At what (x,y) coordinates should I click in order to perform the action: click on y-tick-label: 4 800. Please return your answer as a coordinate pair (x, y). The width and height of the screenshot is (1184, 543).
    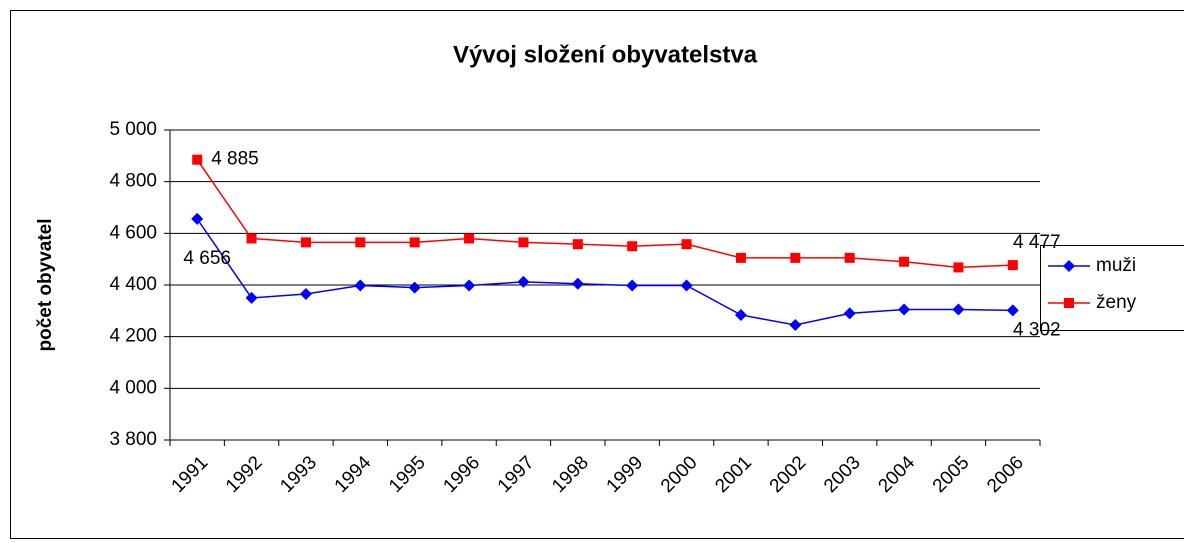
    Looking at the image, I should click on (133, 181).